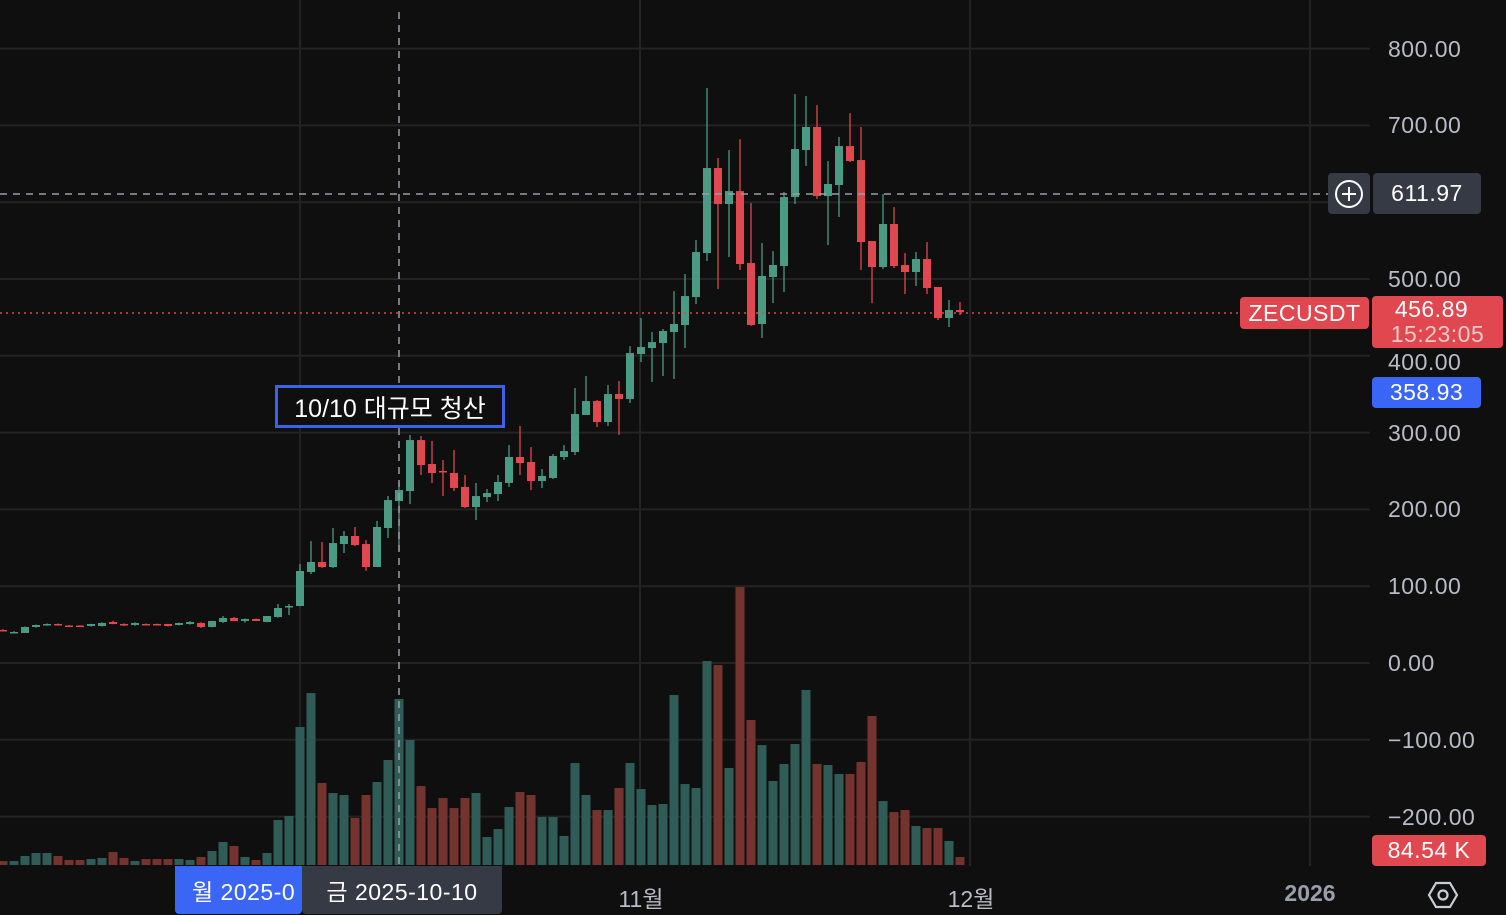  Describe the element at coordinates (402, 890) in the screenshot. I see `crosshair-date-label: 금 2025-10-10` at that location.